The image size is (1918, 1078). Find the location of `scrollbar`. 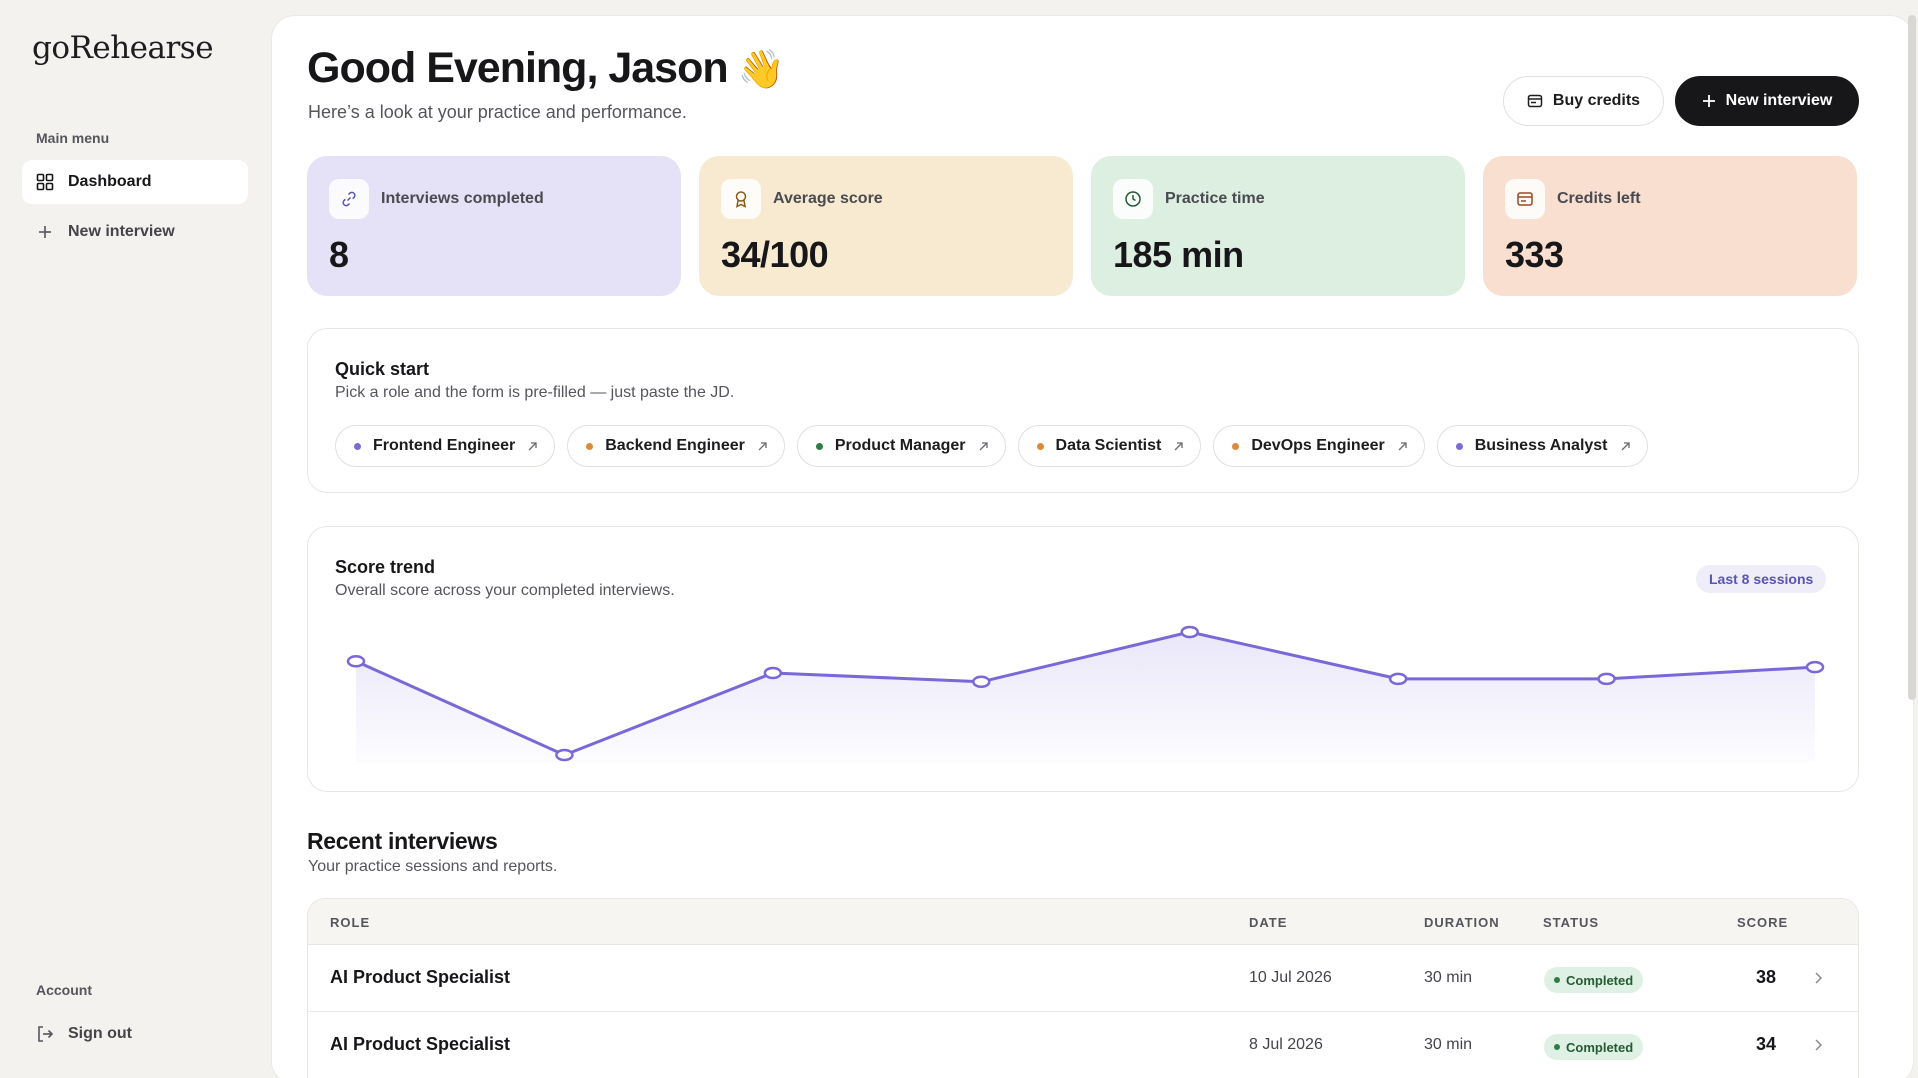

scrollbar is located at coordinates (1912, 357).